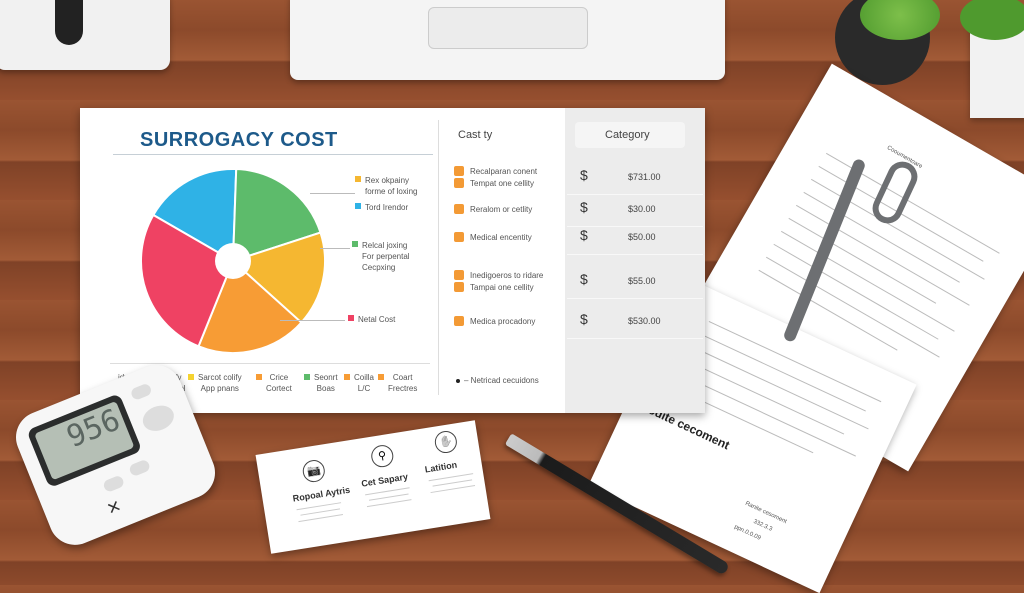  I want to click on pie-legend-item: Relcal joxing For perpental Cecpxing, so click(381, 256).